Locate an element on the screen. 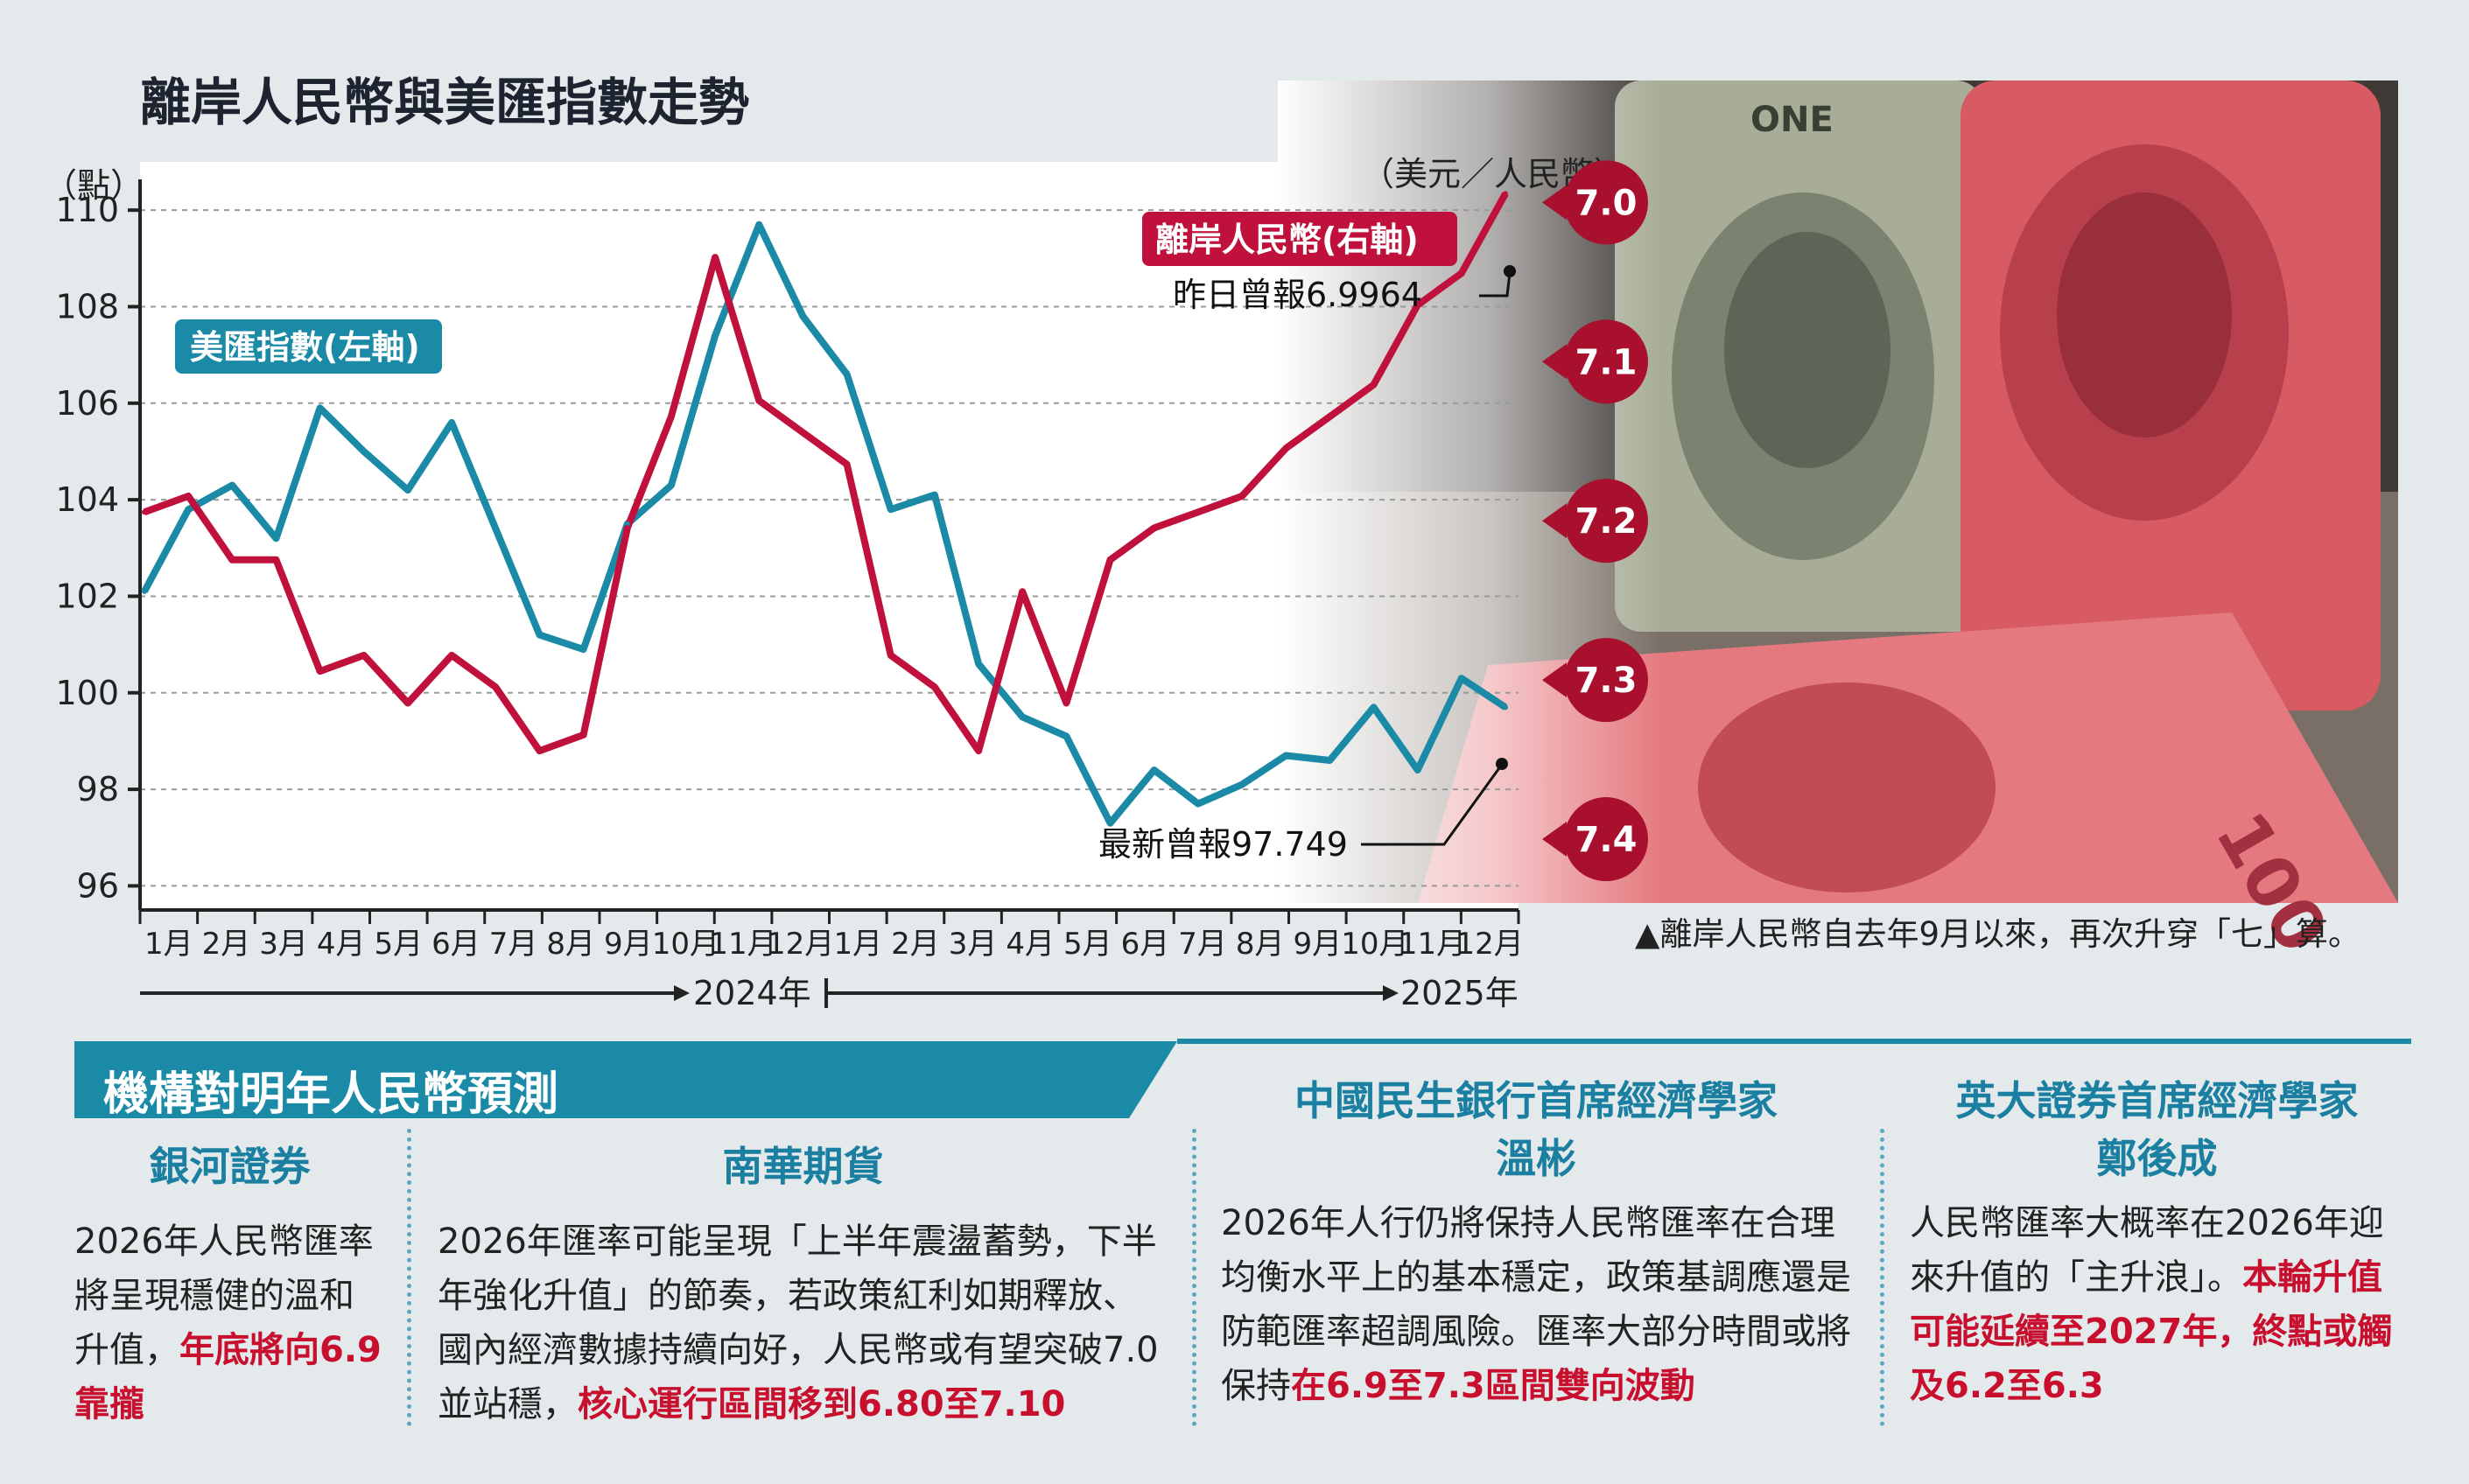 This screenshot has width=2469, height=1484. chart-title: 離岸人民幣與美匯指數走勢 is located at coordinates (444, 102).